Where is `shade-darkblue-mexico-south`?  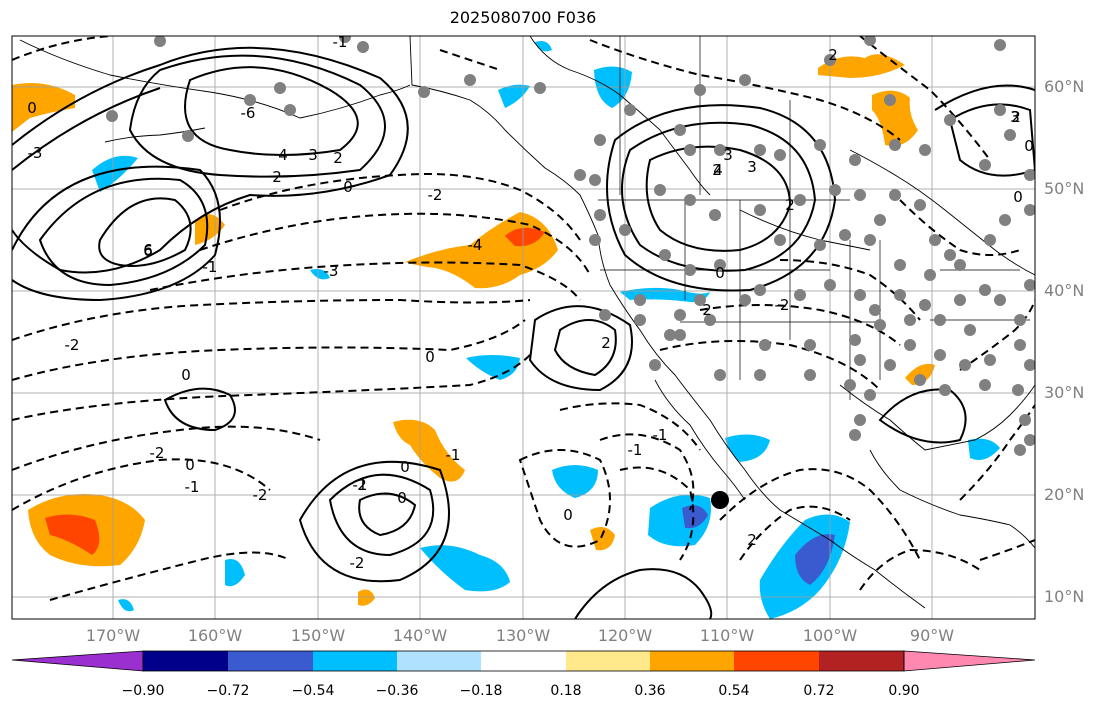
shade-darkblue-mexico-south is located at coordinates (815, 559).